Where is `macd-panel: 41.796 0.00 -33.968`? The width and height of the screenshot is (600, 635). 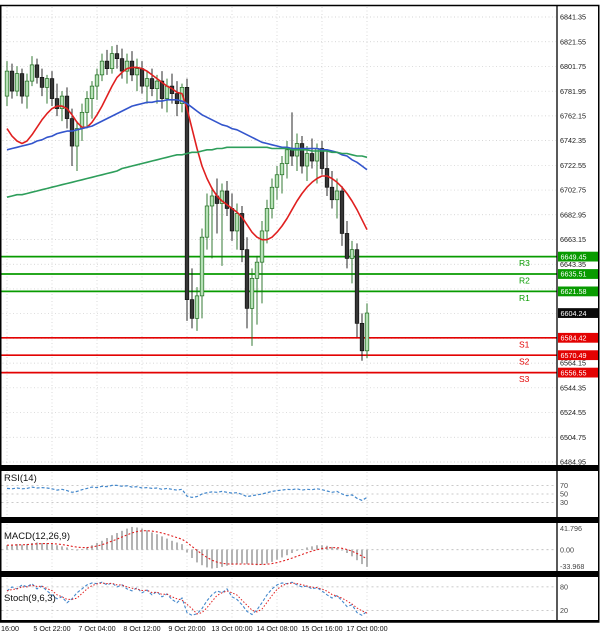
macd-panel: 41.796 0.00 -33.968 is located at coordinates (292, 547).